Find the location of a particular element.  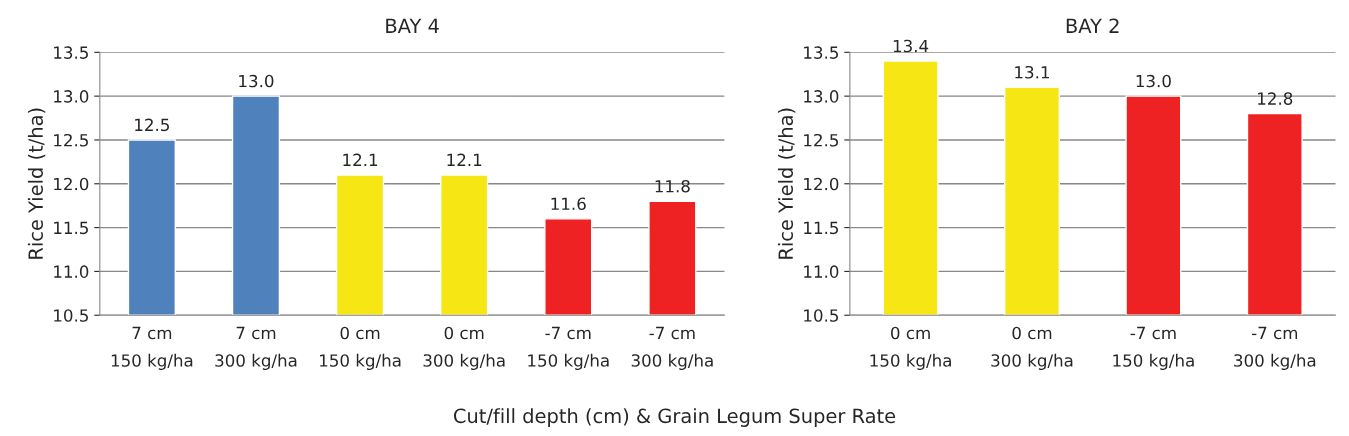

x-tick-label: 7 cm 150 kg/ha is located at coordinates (152, 348).